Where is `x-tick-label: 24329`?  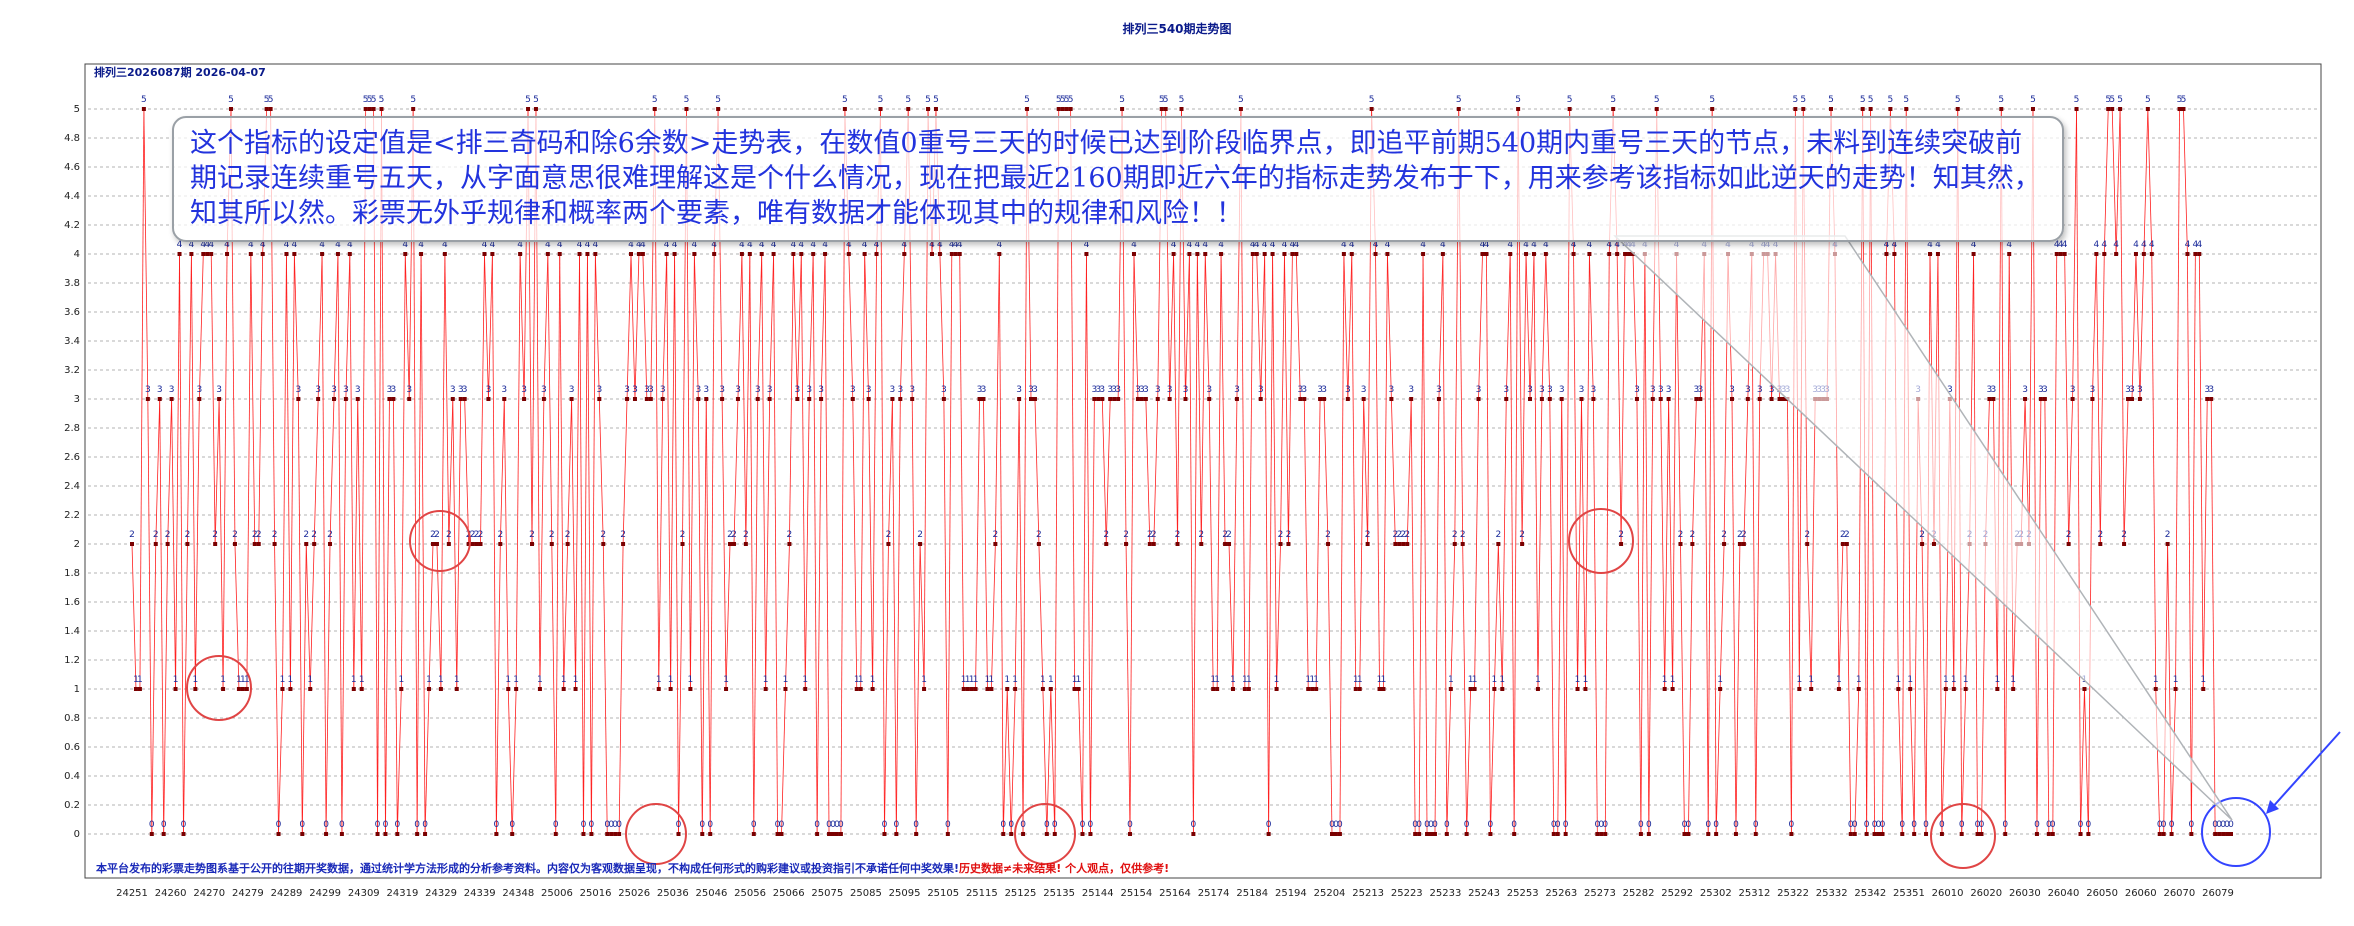
x-tick-label: 24329 is located at coordinates (441, 893).